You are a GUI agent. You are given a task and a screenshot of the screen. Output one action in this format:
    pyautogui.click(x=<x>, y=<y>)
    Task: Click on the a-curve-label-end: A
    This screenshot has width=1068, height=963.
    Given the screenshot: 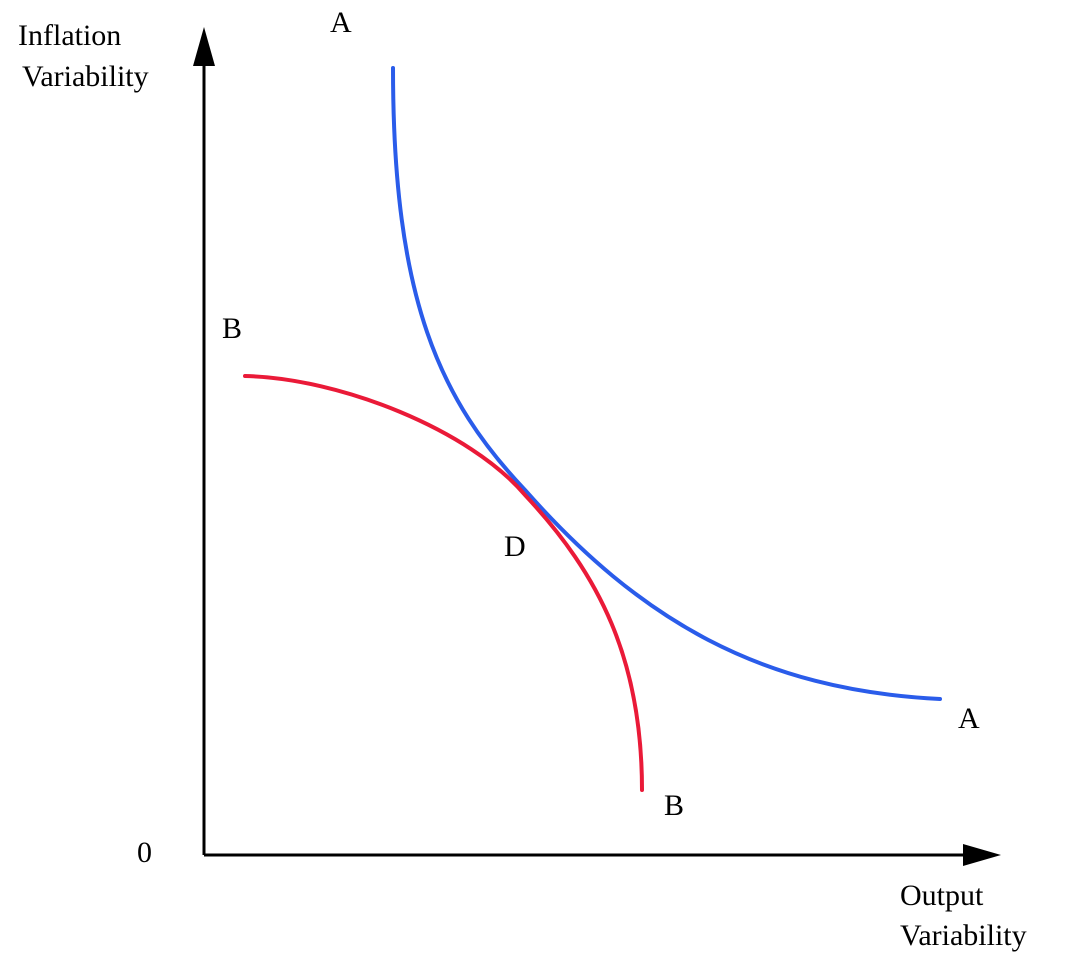 What is the action you would take?
    pyautogui.click(x=969, y=718)
    